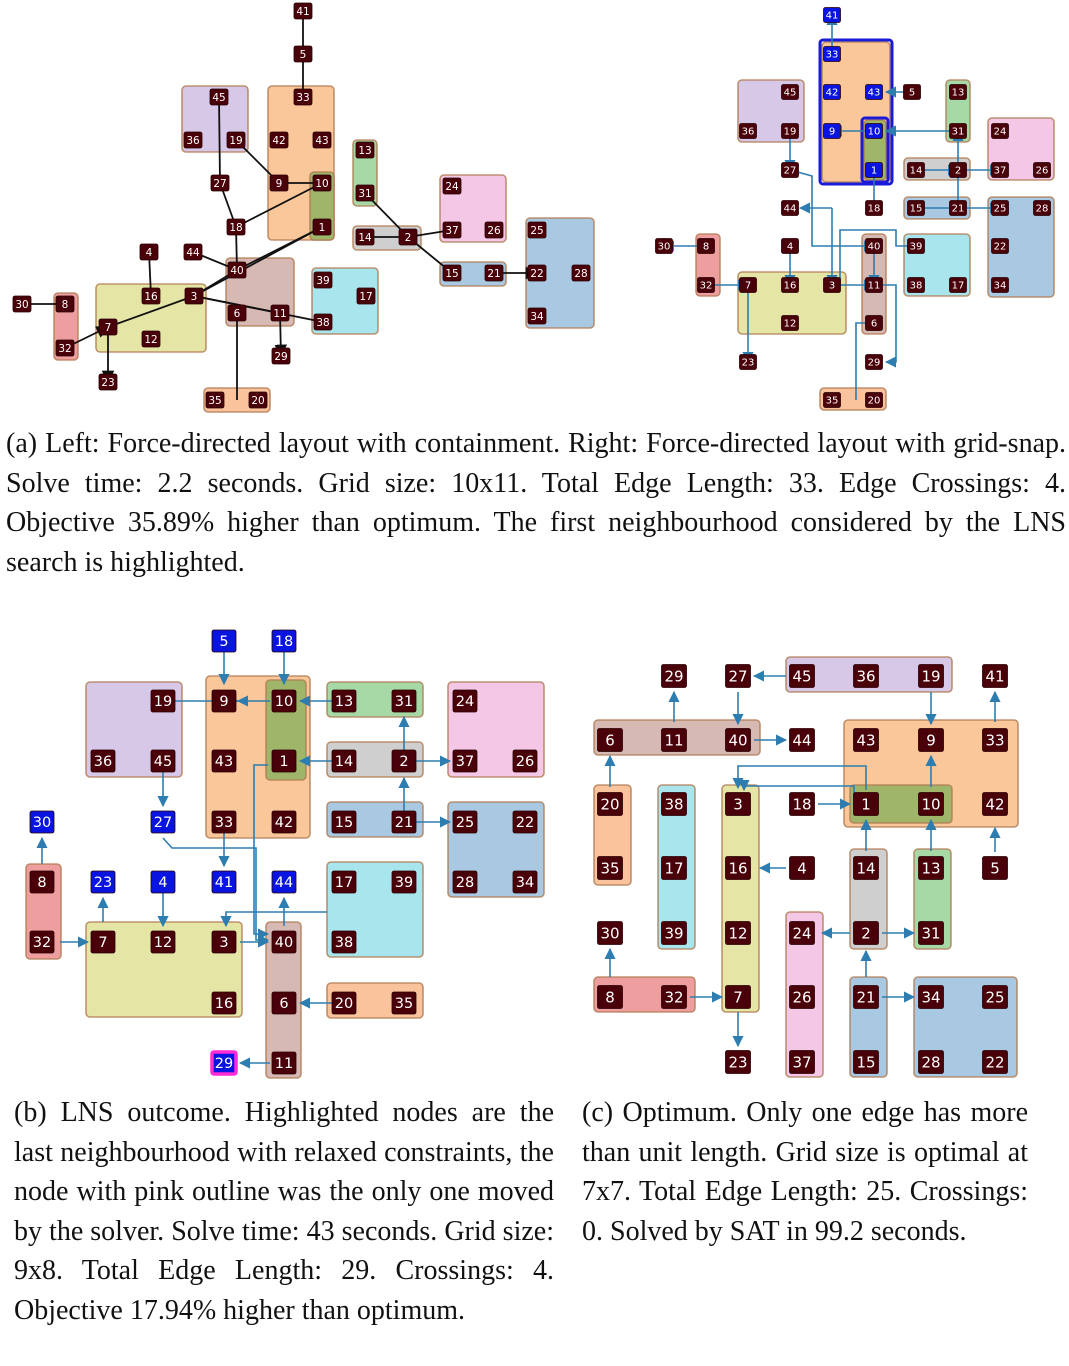 The height and width of the screenshot is (1366, 1069). I want to click on node-25: 25, so click(465, 822).